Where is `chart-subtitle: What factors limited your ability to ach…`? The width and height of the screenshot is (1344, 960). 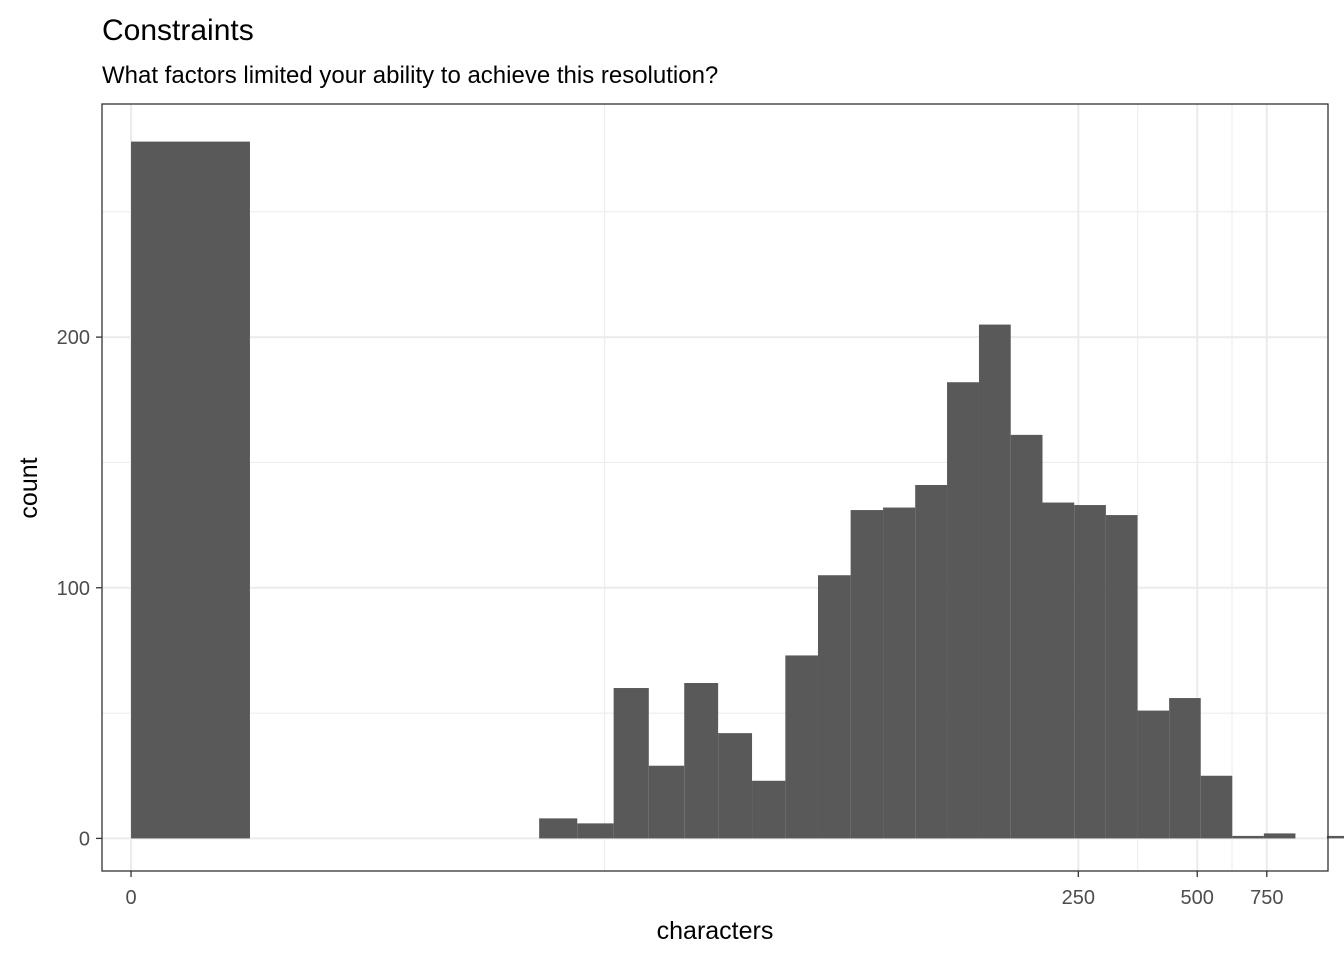
chart-subtitle: What factors limited your ability to ach… is located at coordinates (410, 75).